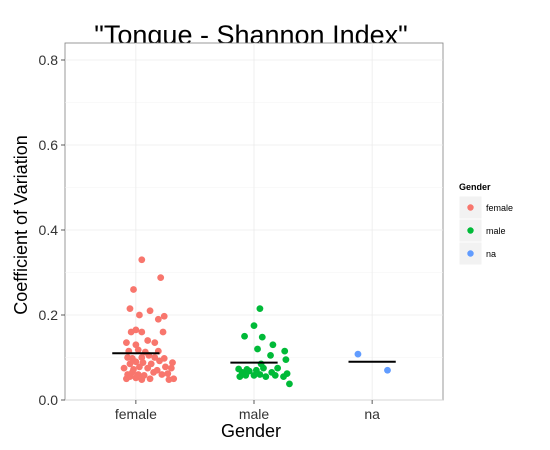 The width and height of the screenshot is (550, 450). Describe the element at coordinates (251, 431) in the screenshot. I see `x-axis-title: Gender` at that location.